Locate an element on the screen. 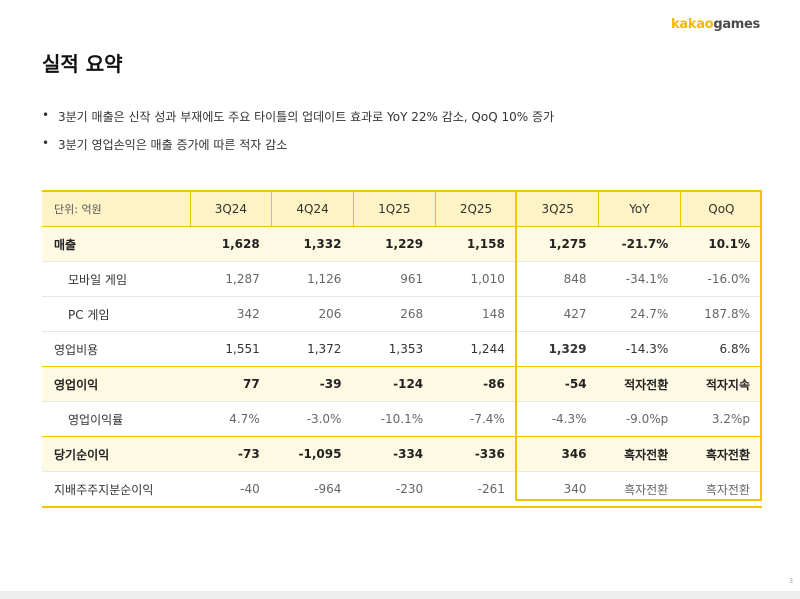 This screenshot has height=599, width=800. row-label: 영업비용 is located at coordinates (116, 349).